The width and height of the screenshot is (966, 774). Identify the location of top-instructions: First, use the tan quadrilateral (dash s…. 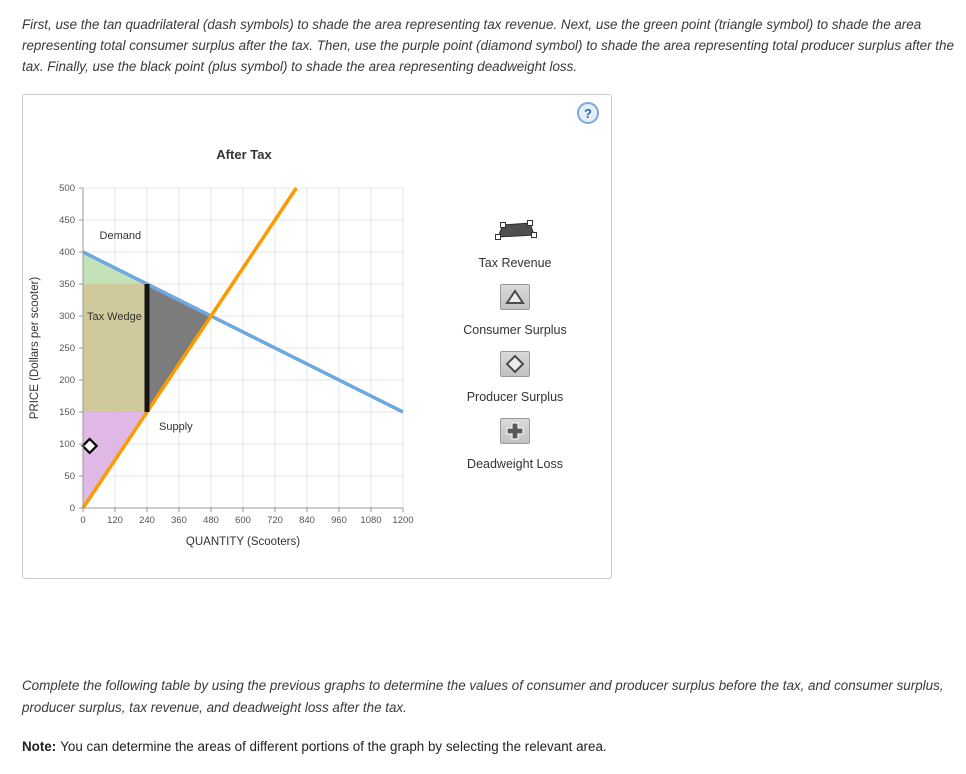
(488, 45).